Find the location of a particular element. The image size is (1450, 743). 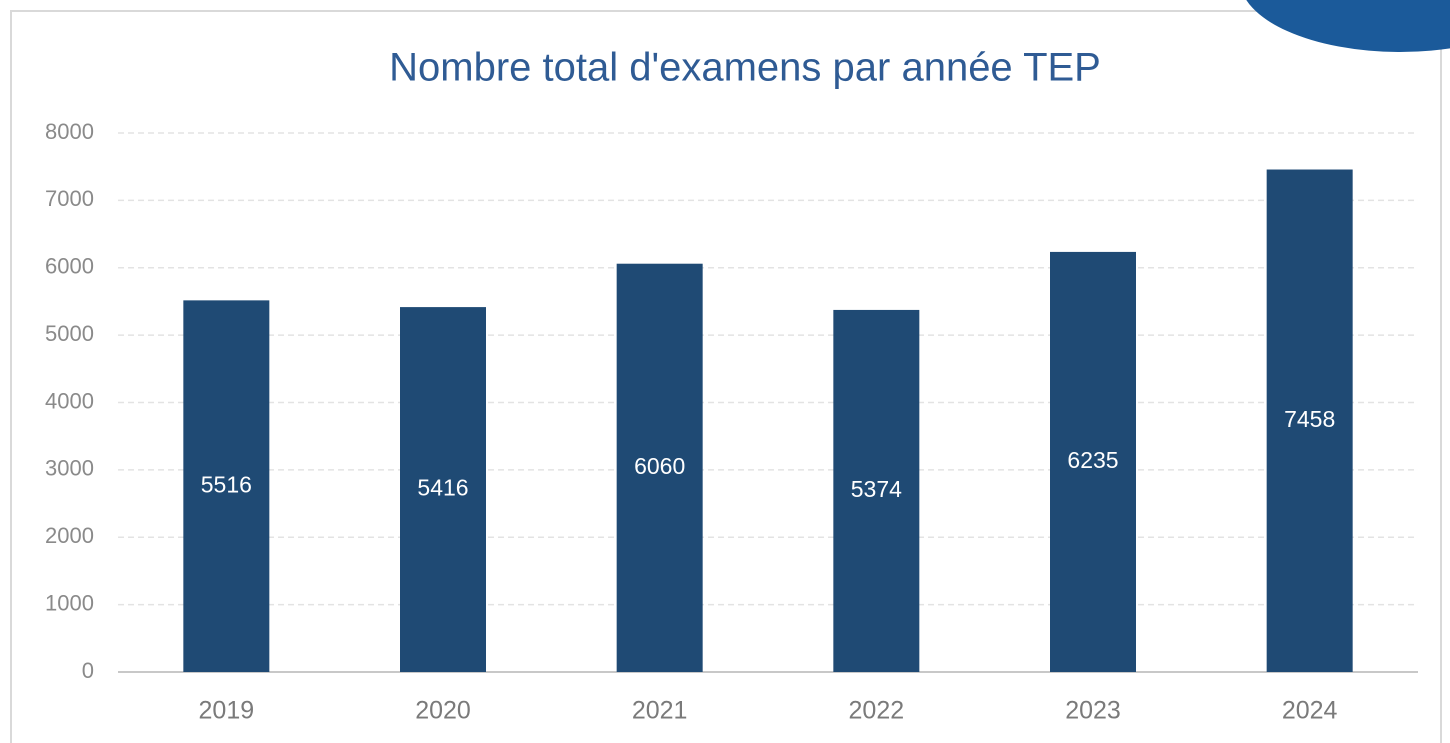

x-tick-label: 2024 is located at coordinates (1310, 711).